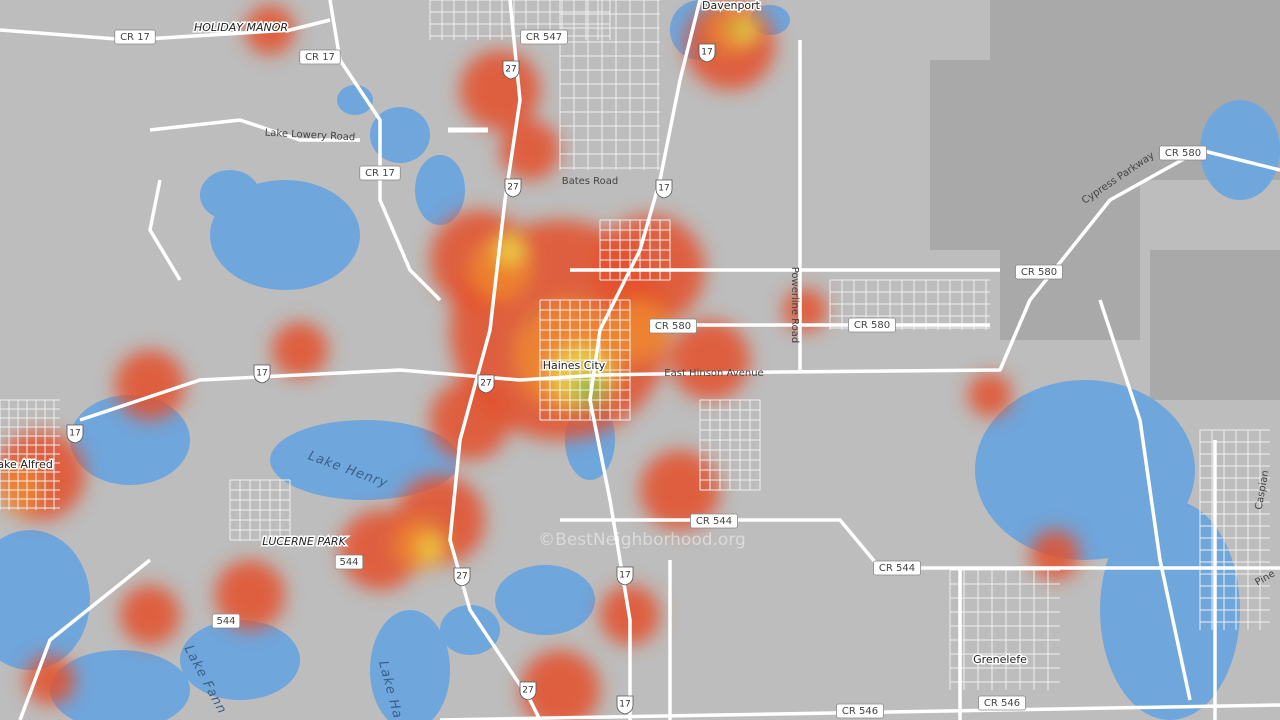 Image resolution: width=1280 pixels, height=720 pixels. I want to click on road-label: East Hinson Avenue, so click(713, 373).